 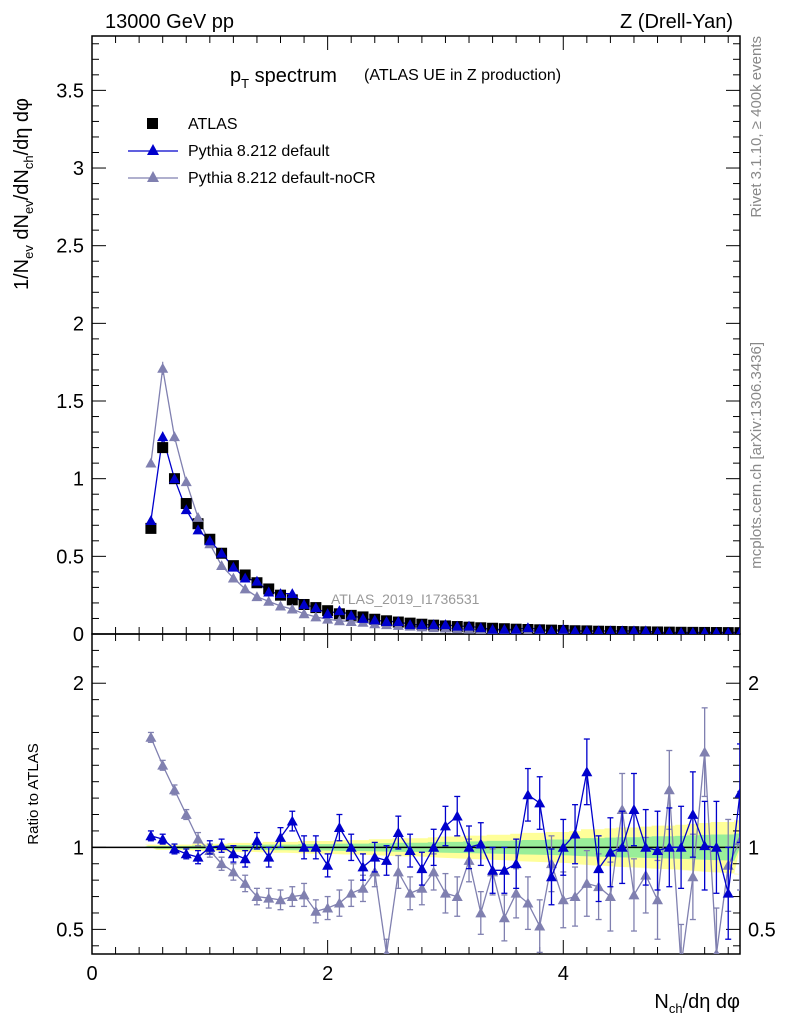 What do you see at coordinates (213, 124) in the screenshot?
I see `legend-label-atlas: ATLAS` at bounding box center [213, 124].